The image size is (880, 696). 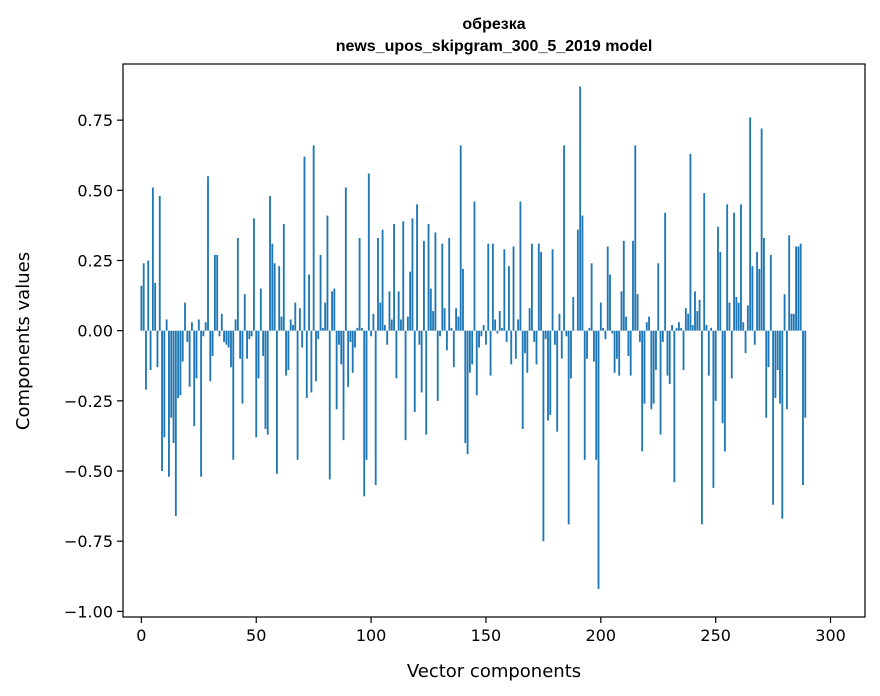 What do you see at coordinates (95, 331) in the screenshot?
I see `y-tick-label: 0.00` at bounding box center [95, 331].